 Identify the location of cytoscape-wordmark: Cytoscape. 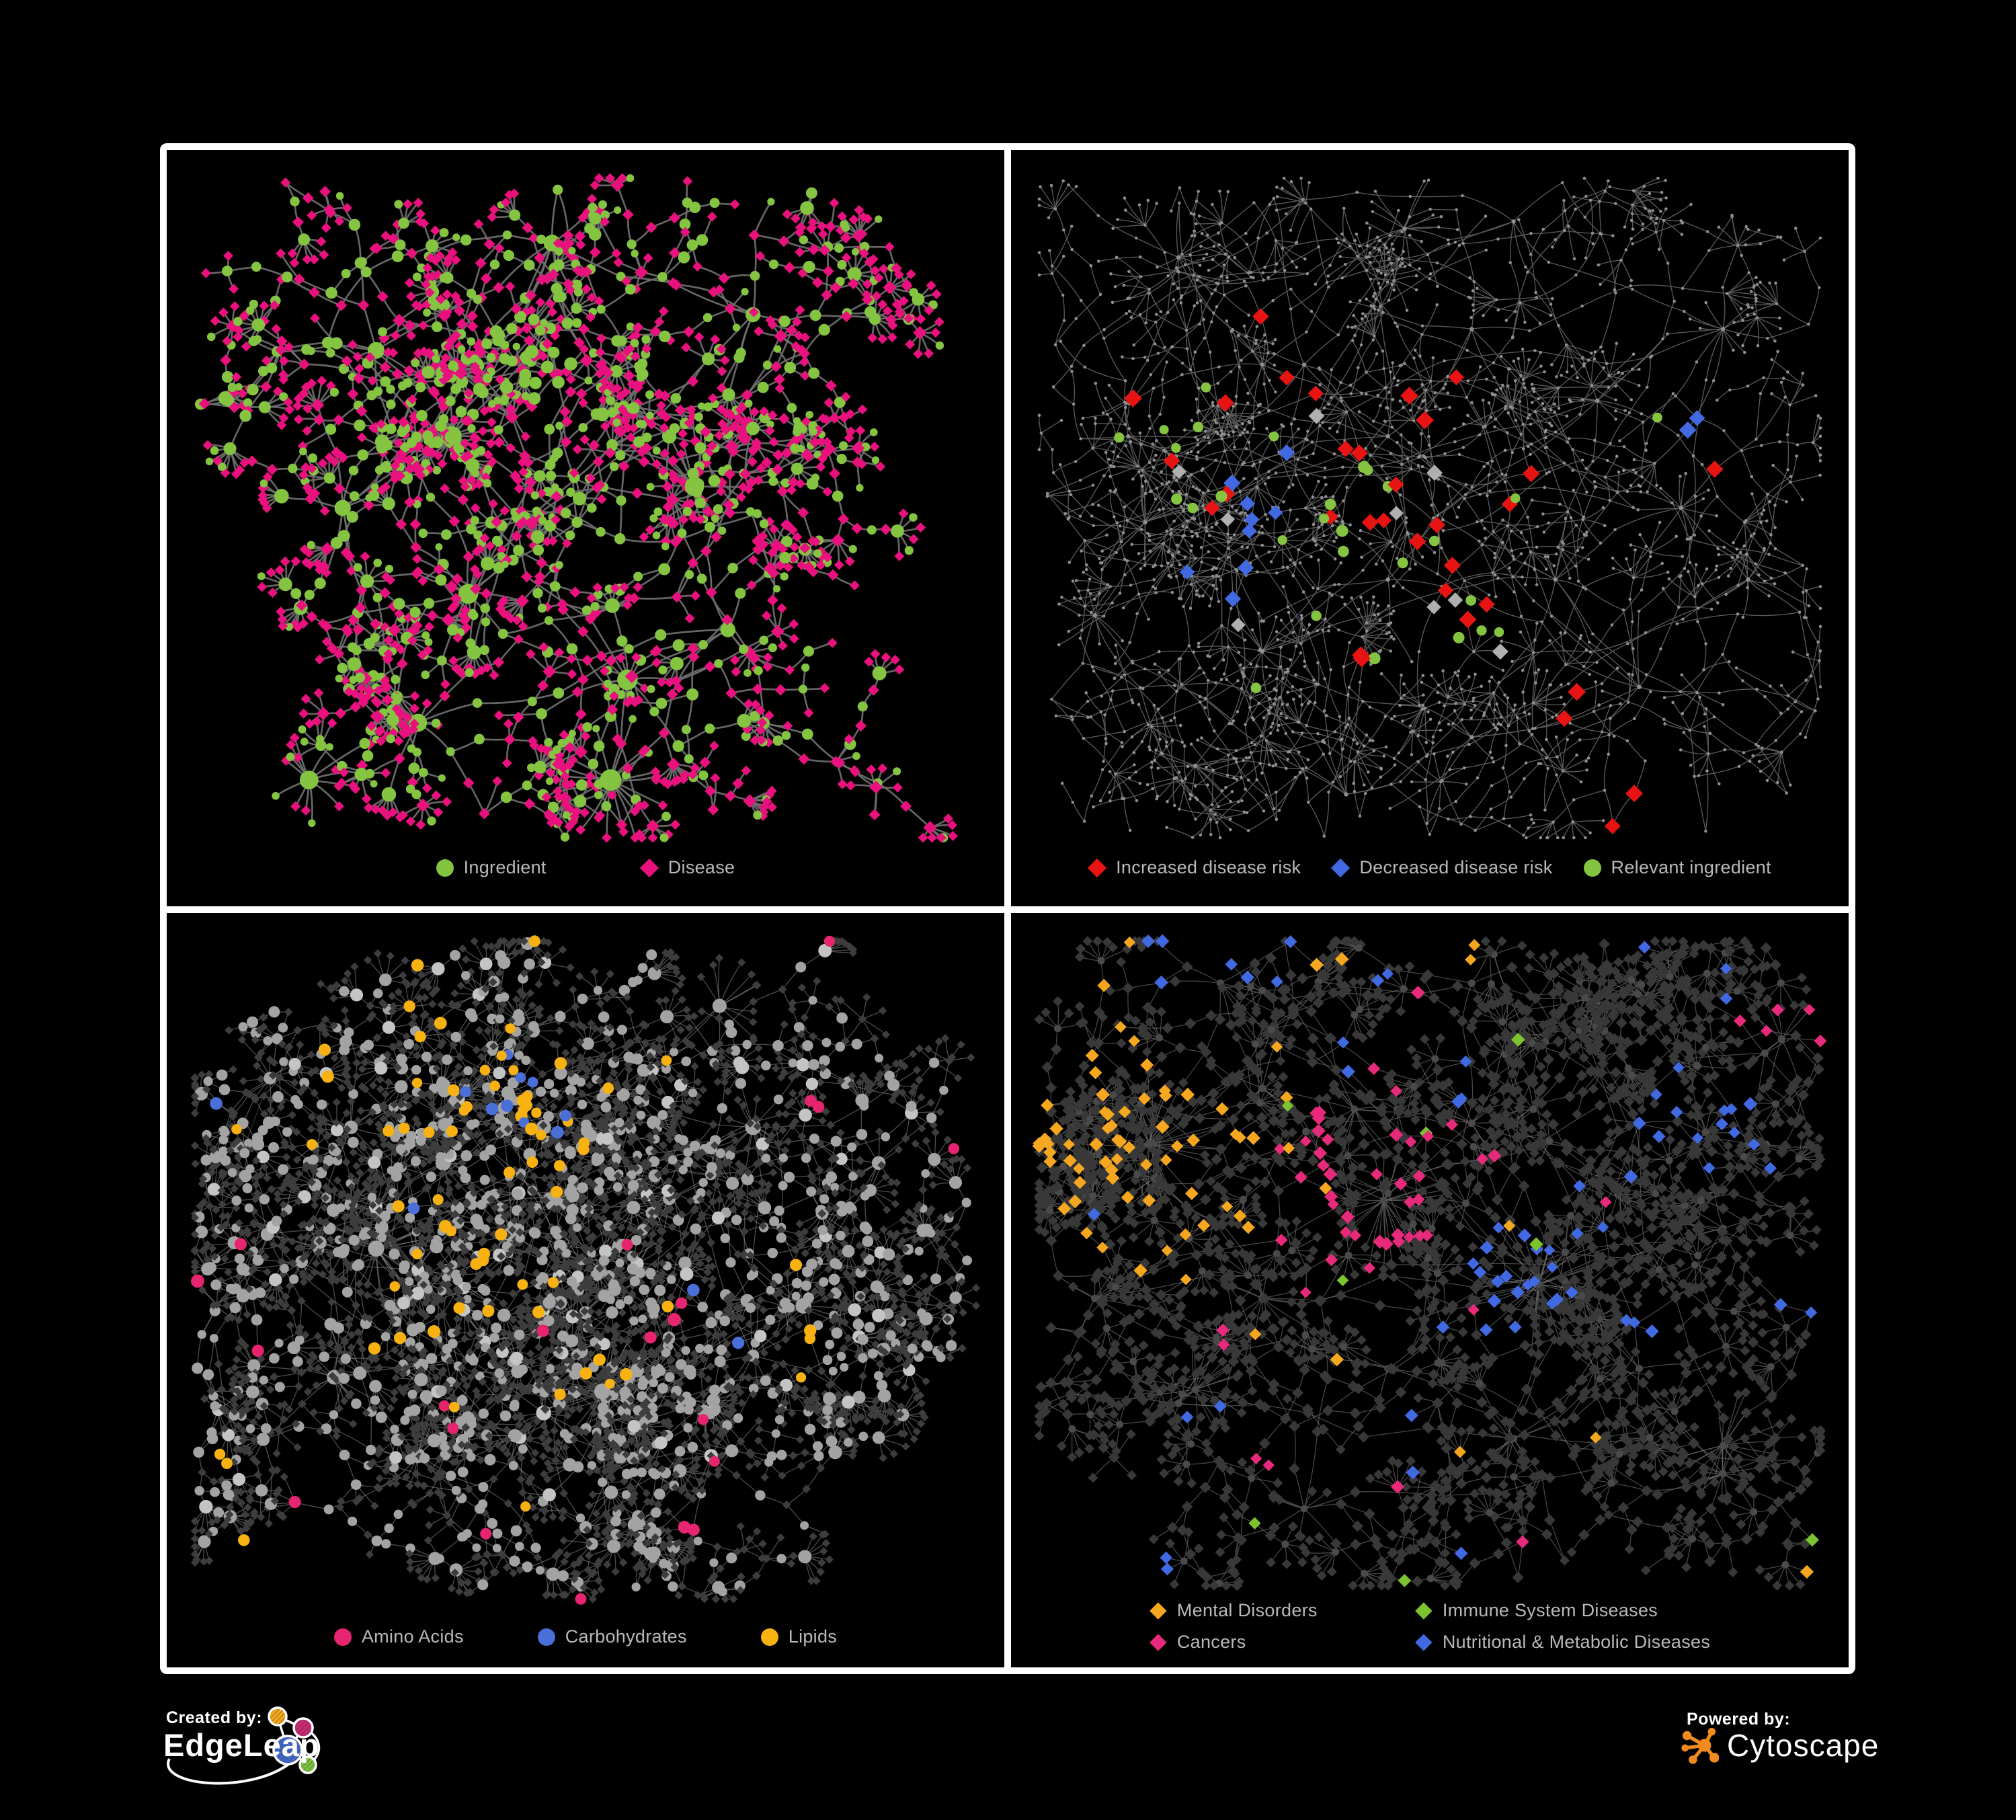
(1803, 1745).